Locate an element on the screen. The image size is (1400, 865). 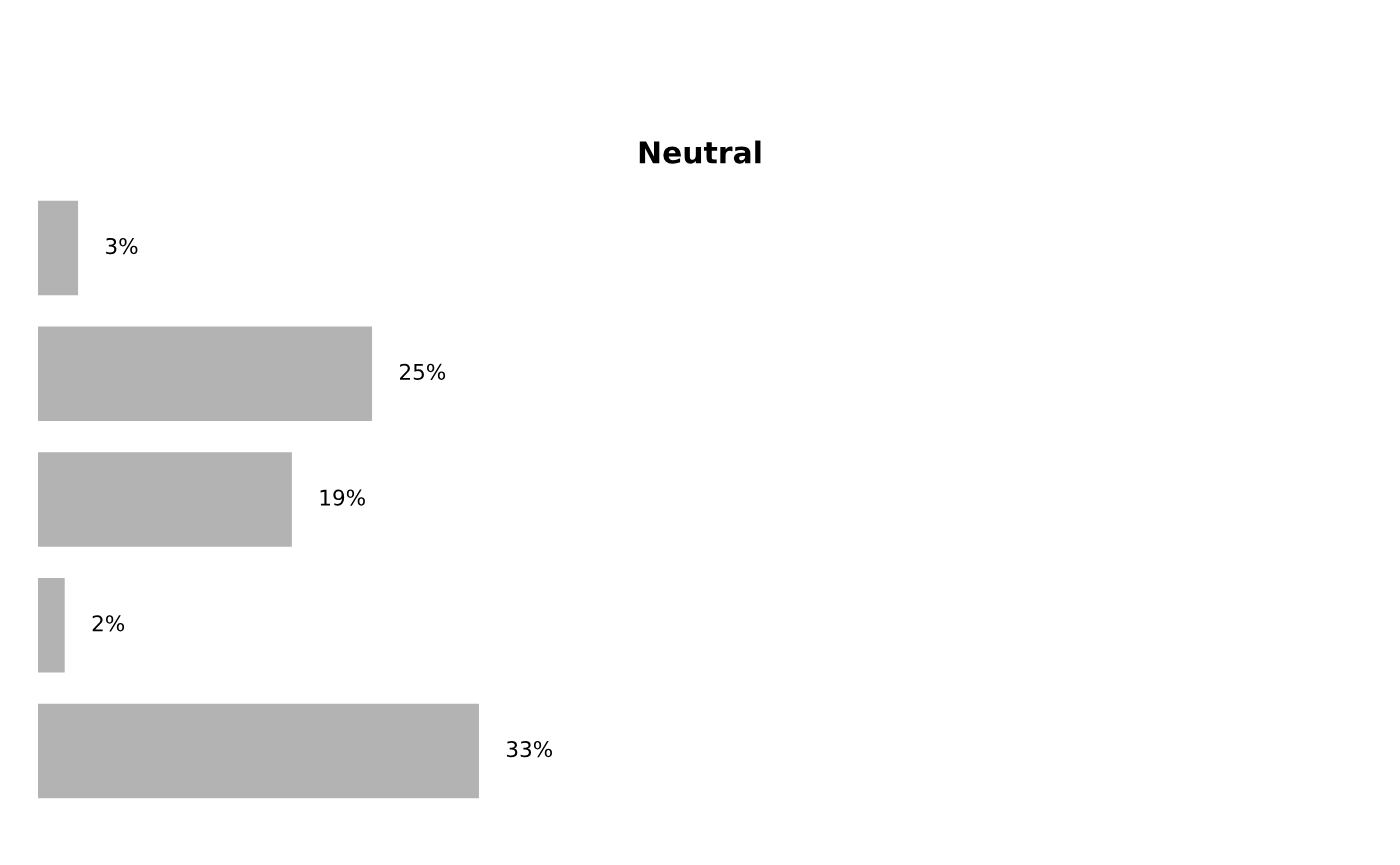
text: Neutral is located at coordinates (700, 152).